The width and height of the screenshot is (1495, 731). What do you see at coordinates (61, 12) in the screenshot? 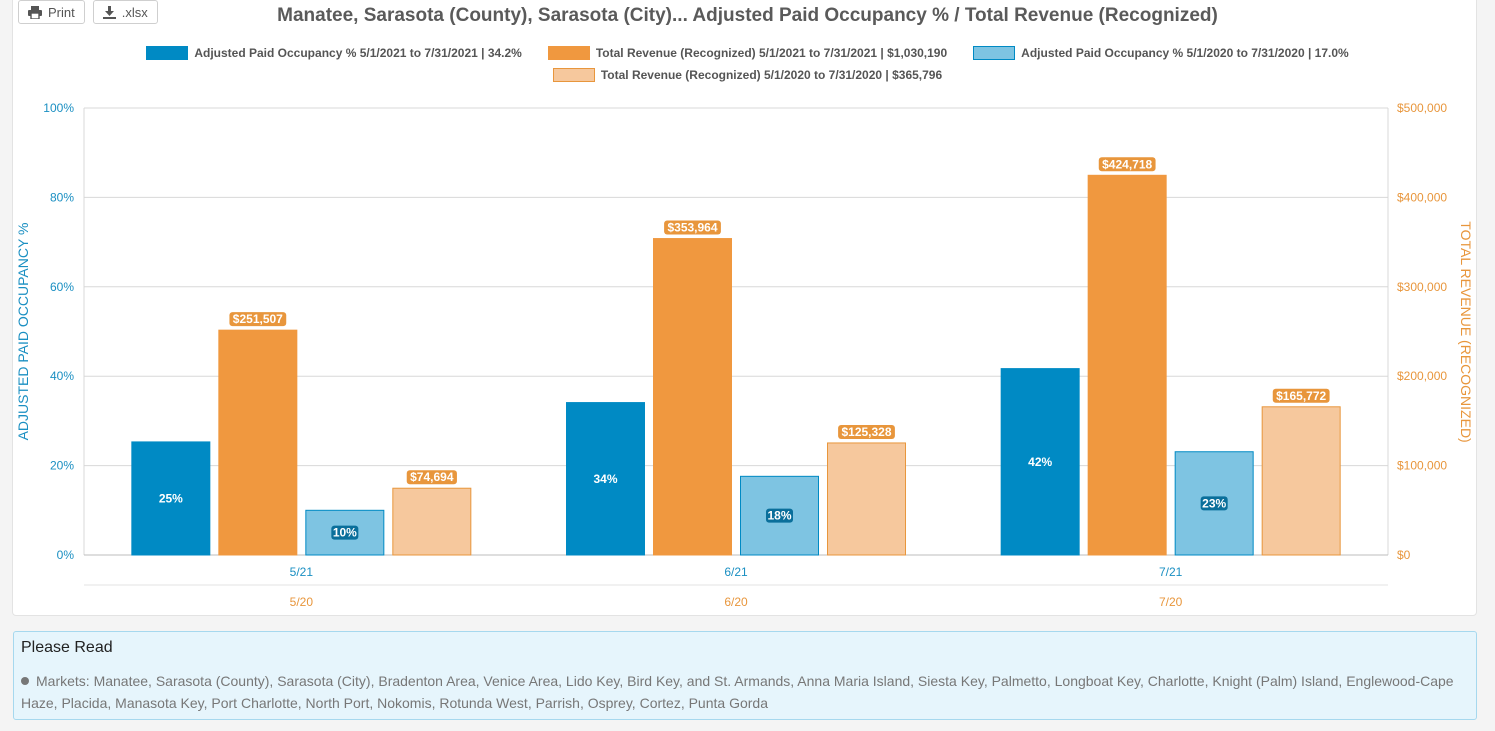
I see `print-label: Print` at bounding box center [61, 12].